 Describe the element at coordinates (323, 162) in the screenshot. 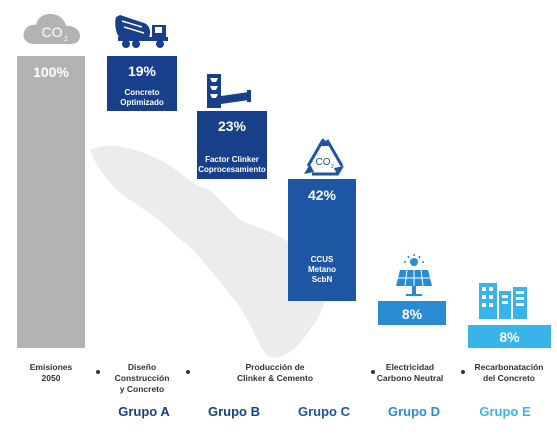

I see `recycle-co2-text: CO` at that location.